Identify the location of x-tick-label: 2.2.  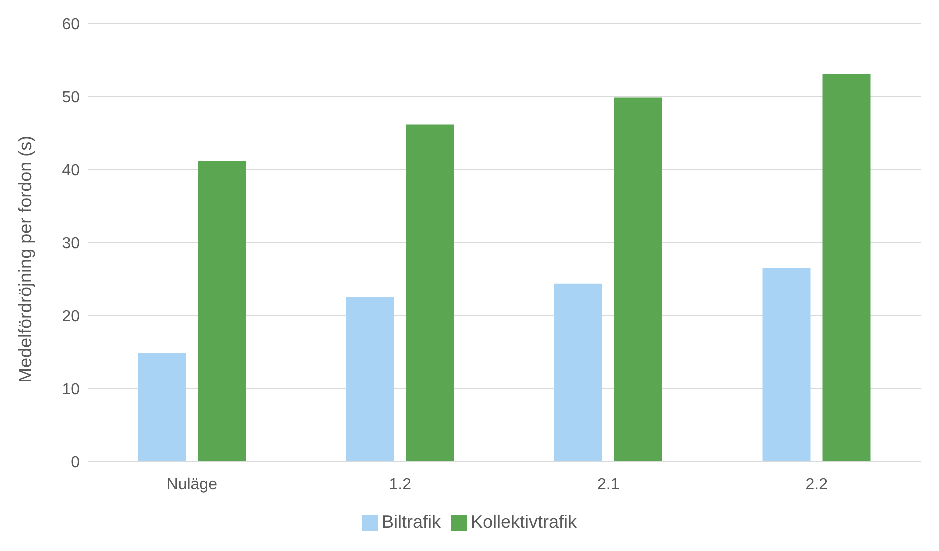
(817, 485).